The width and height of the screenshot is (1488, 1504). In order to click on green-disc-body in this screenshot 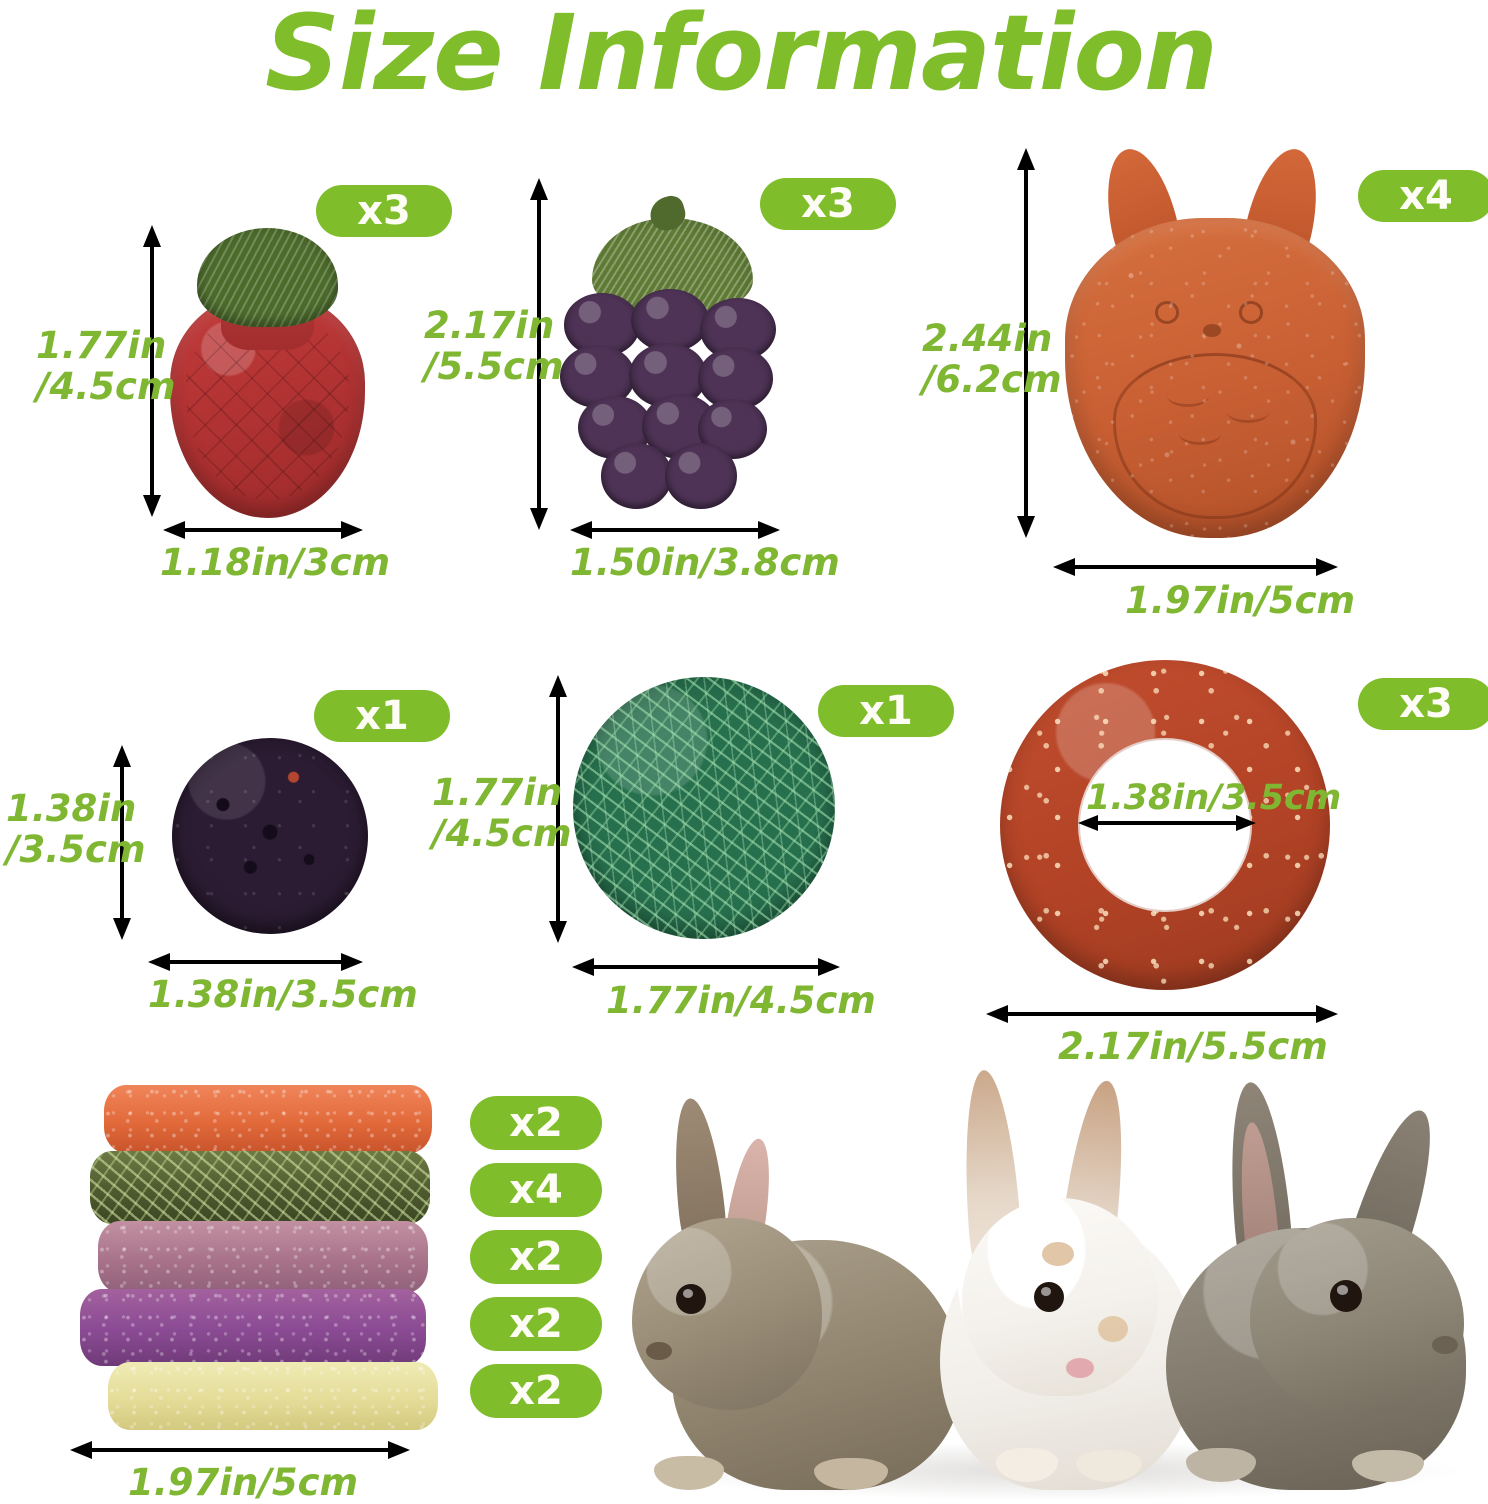, I will do `click(704, 808)`.